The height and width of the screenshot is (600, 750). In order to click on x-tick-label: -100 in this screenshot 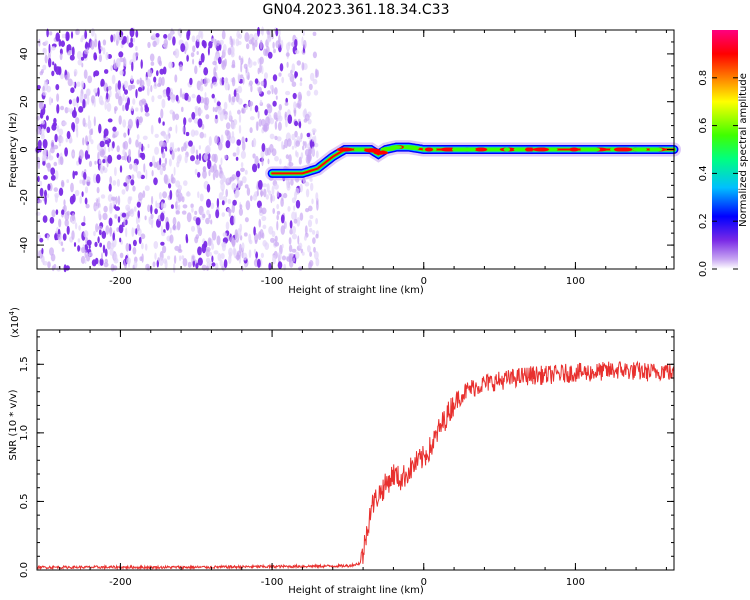, I will do `click(272, 582)`.